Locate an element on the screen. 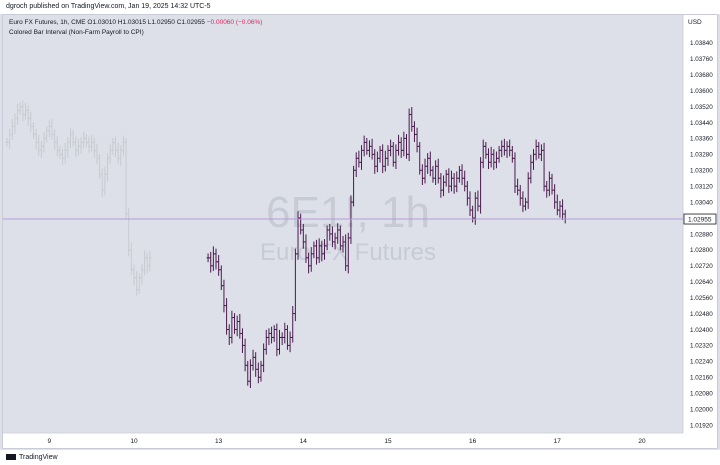 This screenshot has height=465, width=720. y-tick-label: 1.03600 is located at coordinates (701, 91).